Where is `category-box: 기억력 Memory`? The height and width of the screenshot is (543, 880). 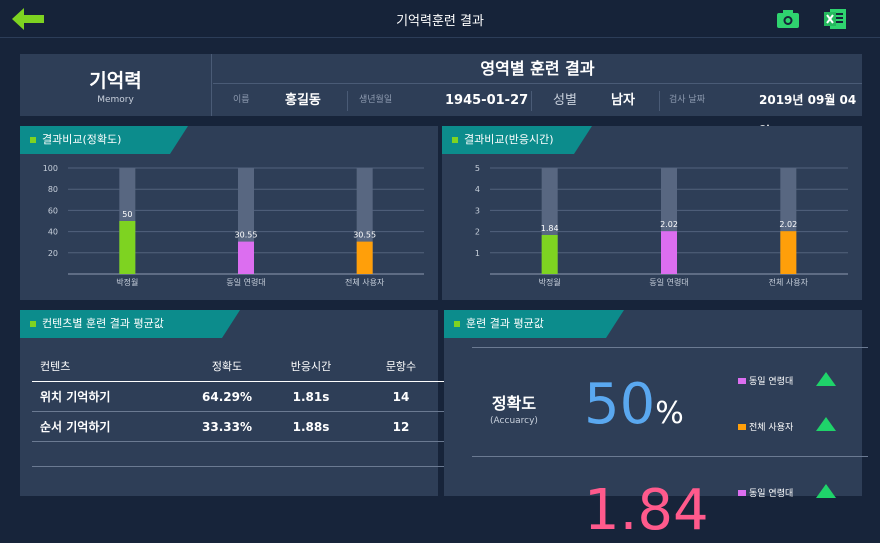 category-box: 기억력 Memory is located at coordinates (116, 85).